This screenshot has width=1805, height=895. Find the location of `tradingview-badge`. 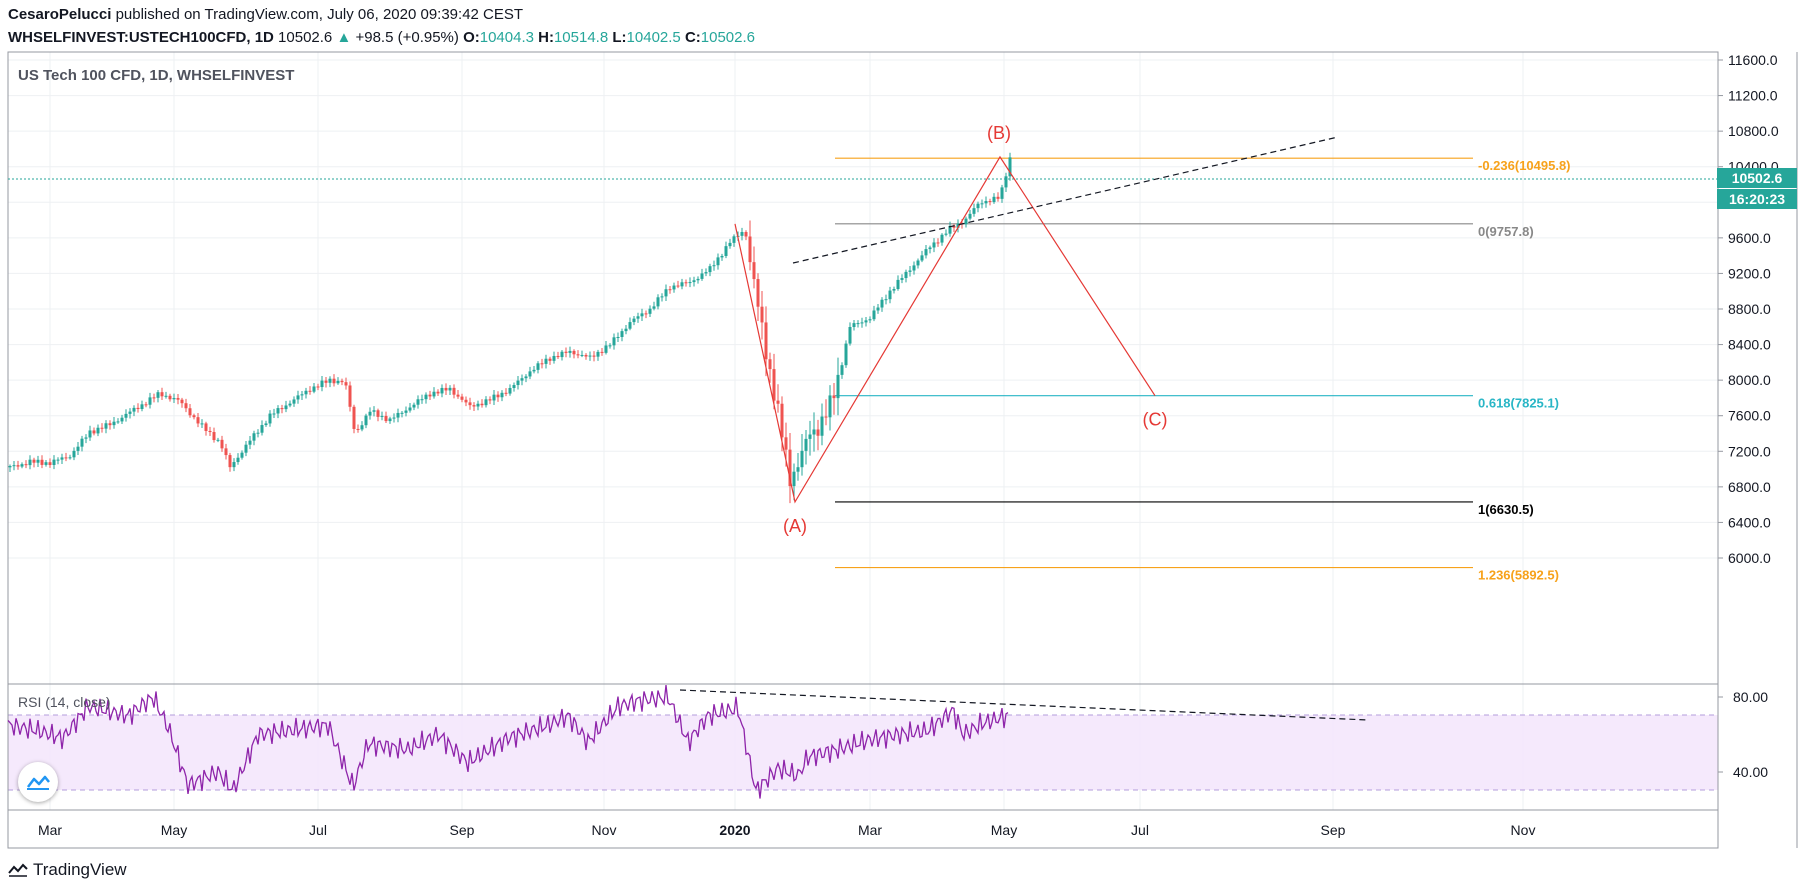

tradingview-badge is located at coordinates (38, 782).